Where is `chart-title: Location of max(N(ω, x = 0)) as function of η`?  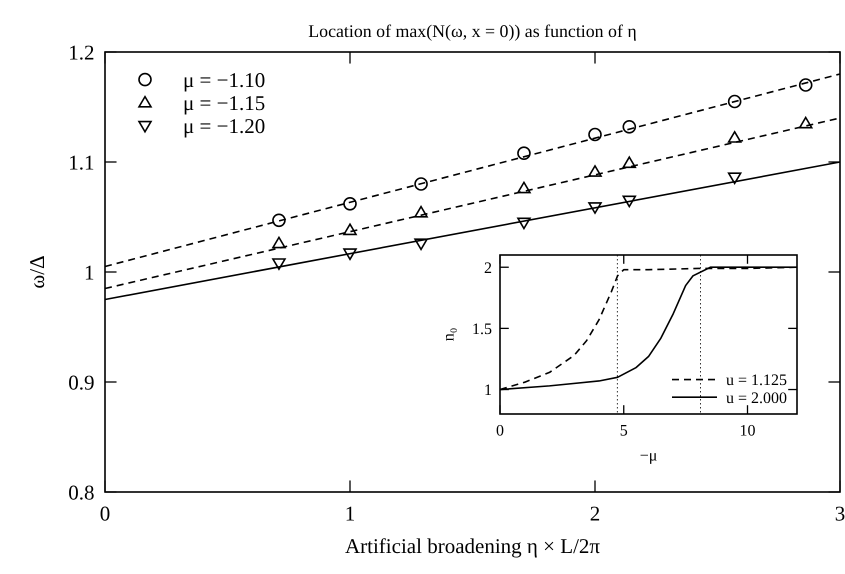 chart-title: Location of max(N(ω, x = 0)) as function of η is located at coordinates (472, 31).